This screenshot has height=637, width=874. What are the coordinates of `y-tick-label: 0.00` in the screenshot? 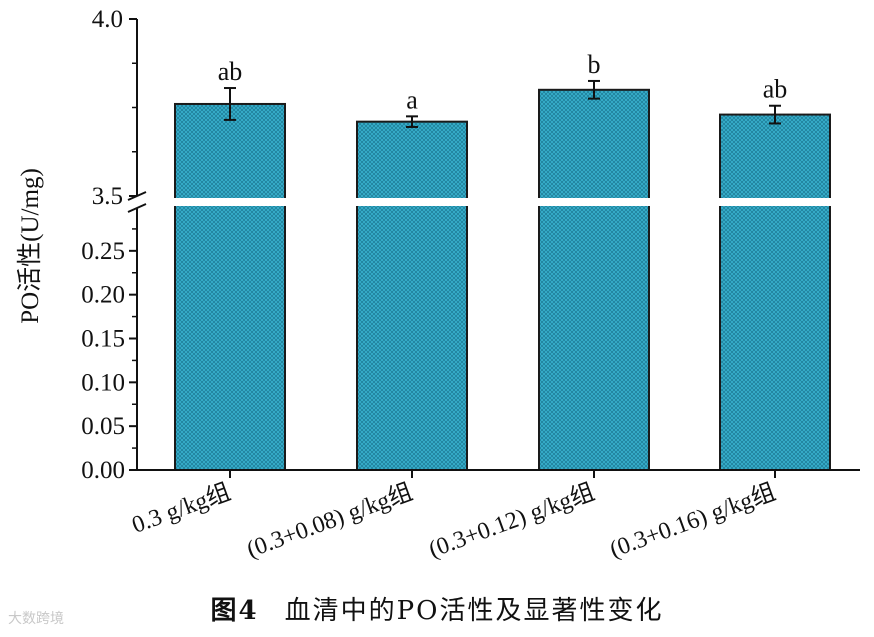 It's located at (103, 470).